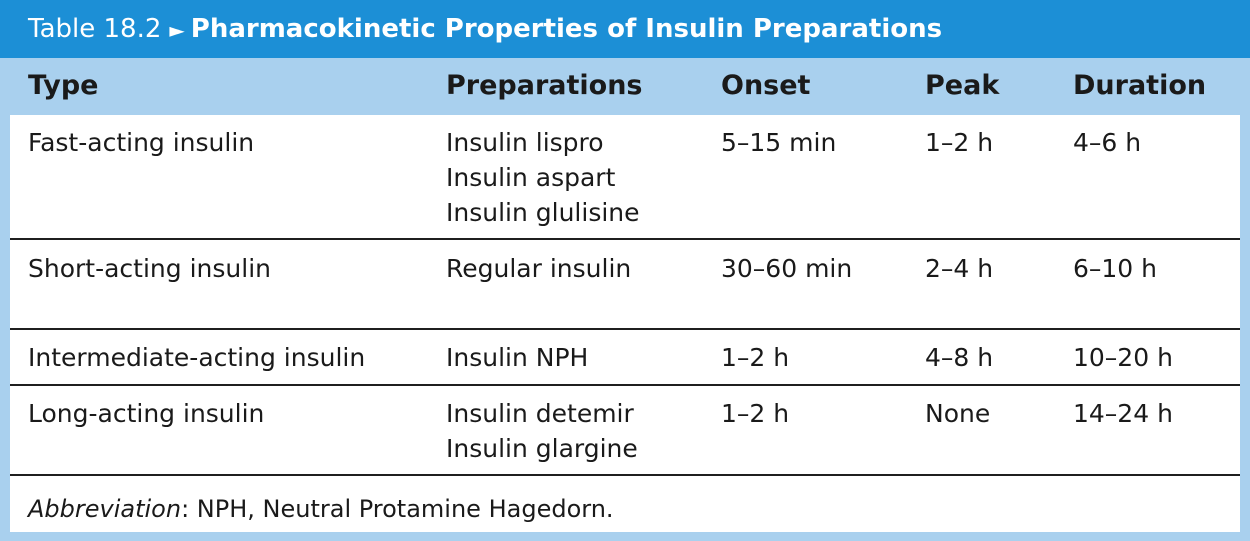 This screenshot has height=541, width=1250. What do you see at coordinates (1123, 413) in the screenshot?
I see `row-4-duration: 14–24 h` at bounding box center [1123, 413].